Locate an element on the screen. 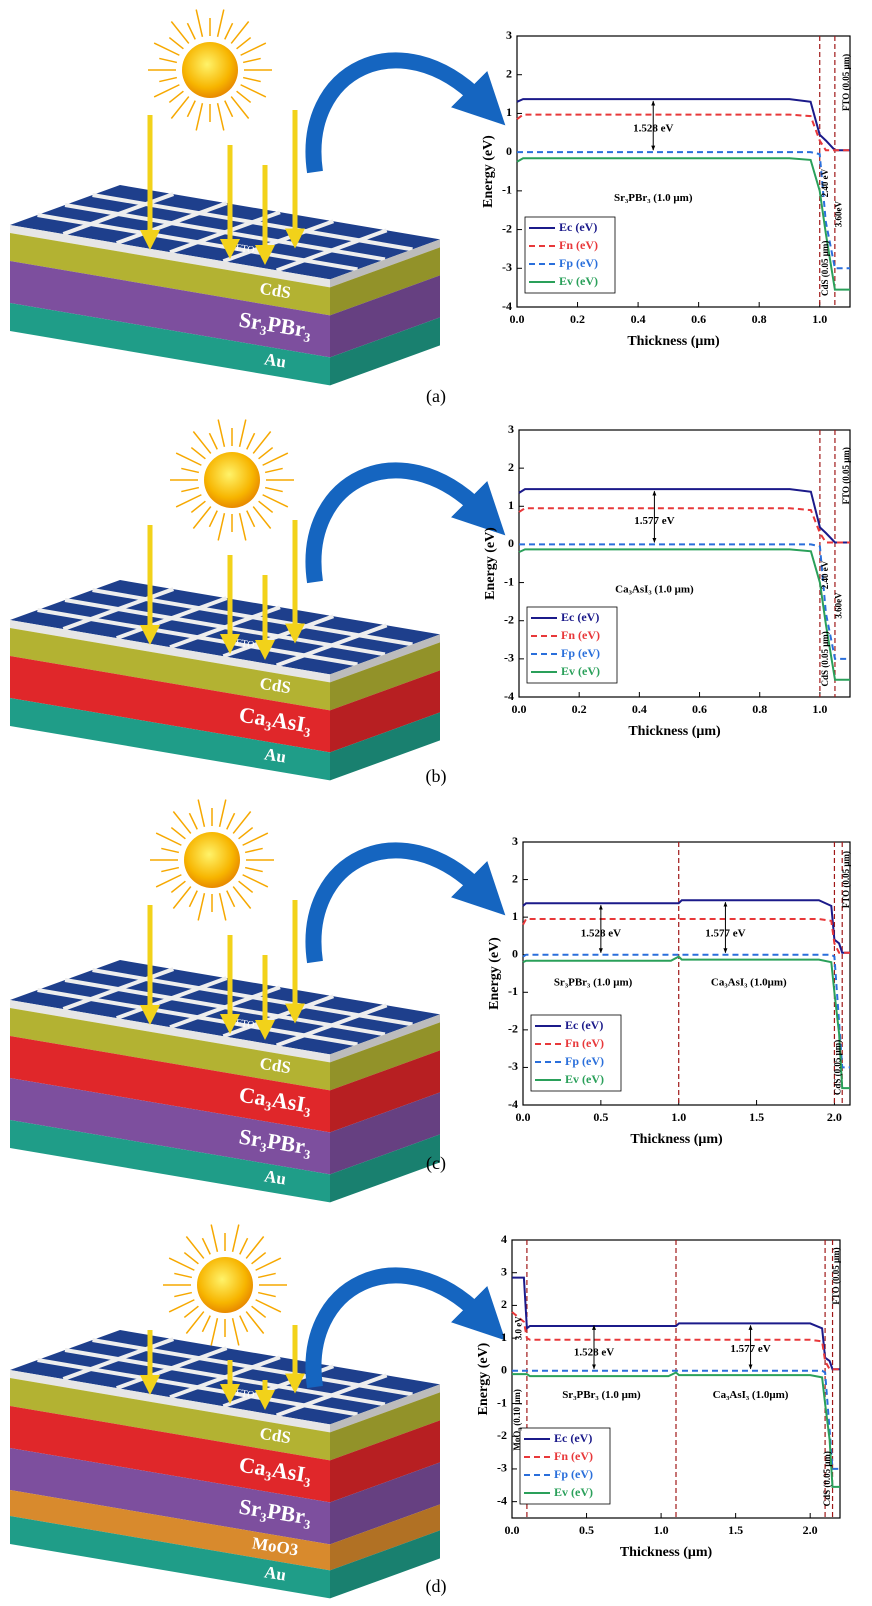 Image resolution: width=872 pixels, height=1606 pixels. legend-box is located at coordinates (576, 1053).